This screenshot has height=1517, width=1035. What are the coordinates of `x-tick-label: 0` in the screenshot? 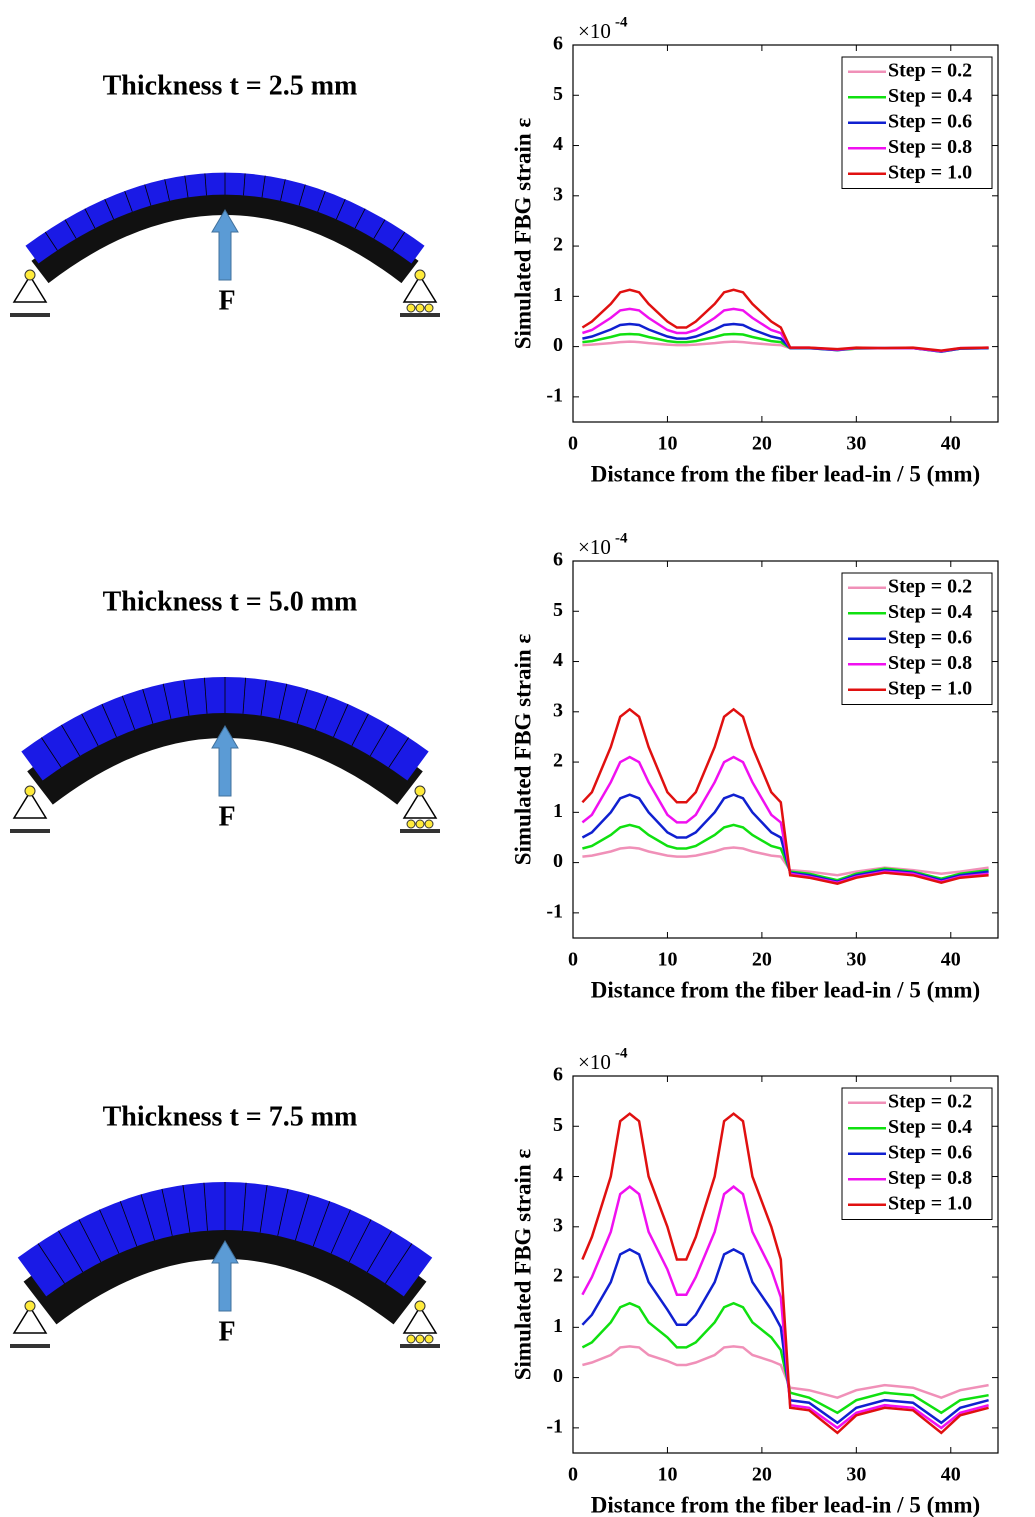 It's located at (573, 1475).